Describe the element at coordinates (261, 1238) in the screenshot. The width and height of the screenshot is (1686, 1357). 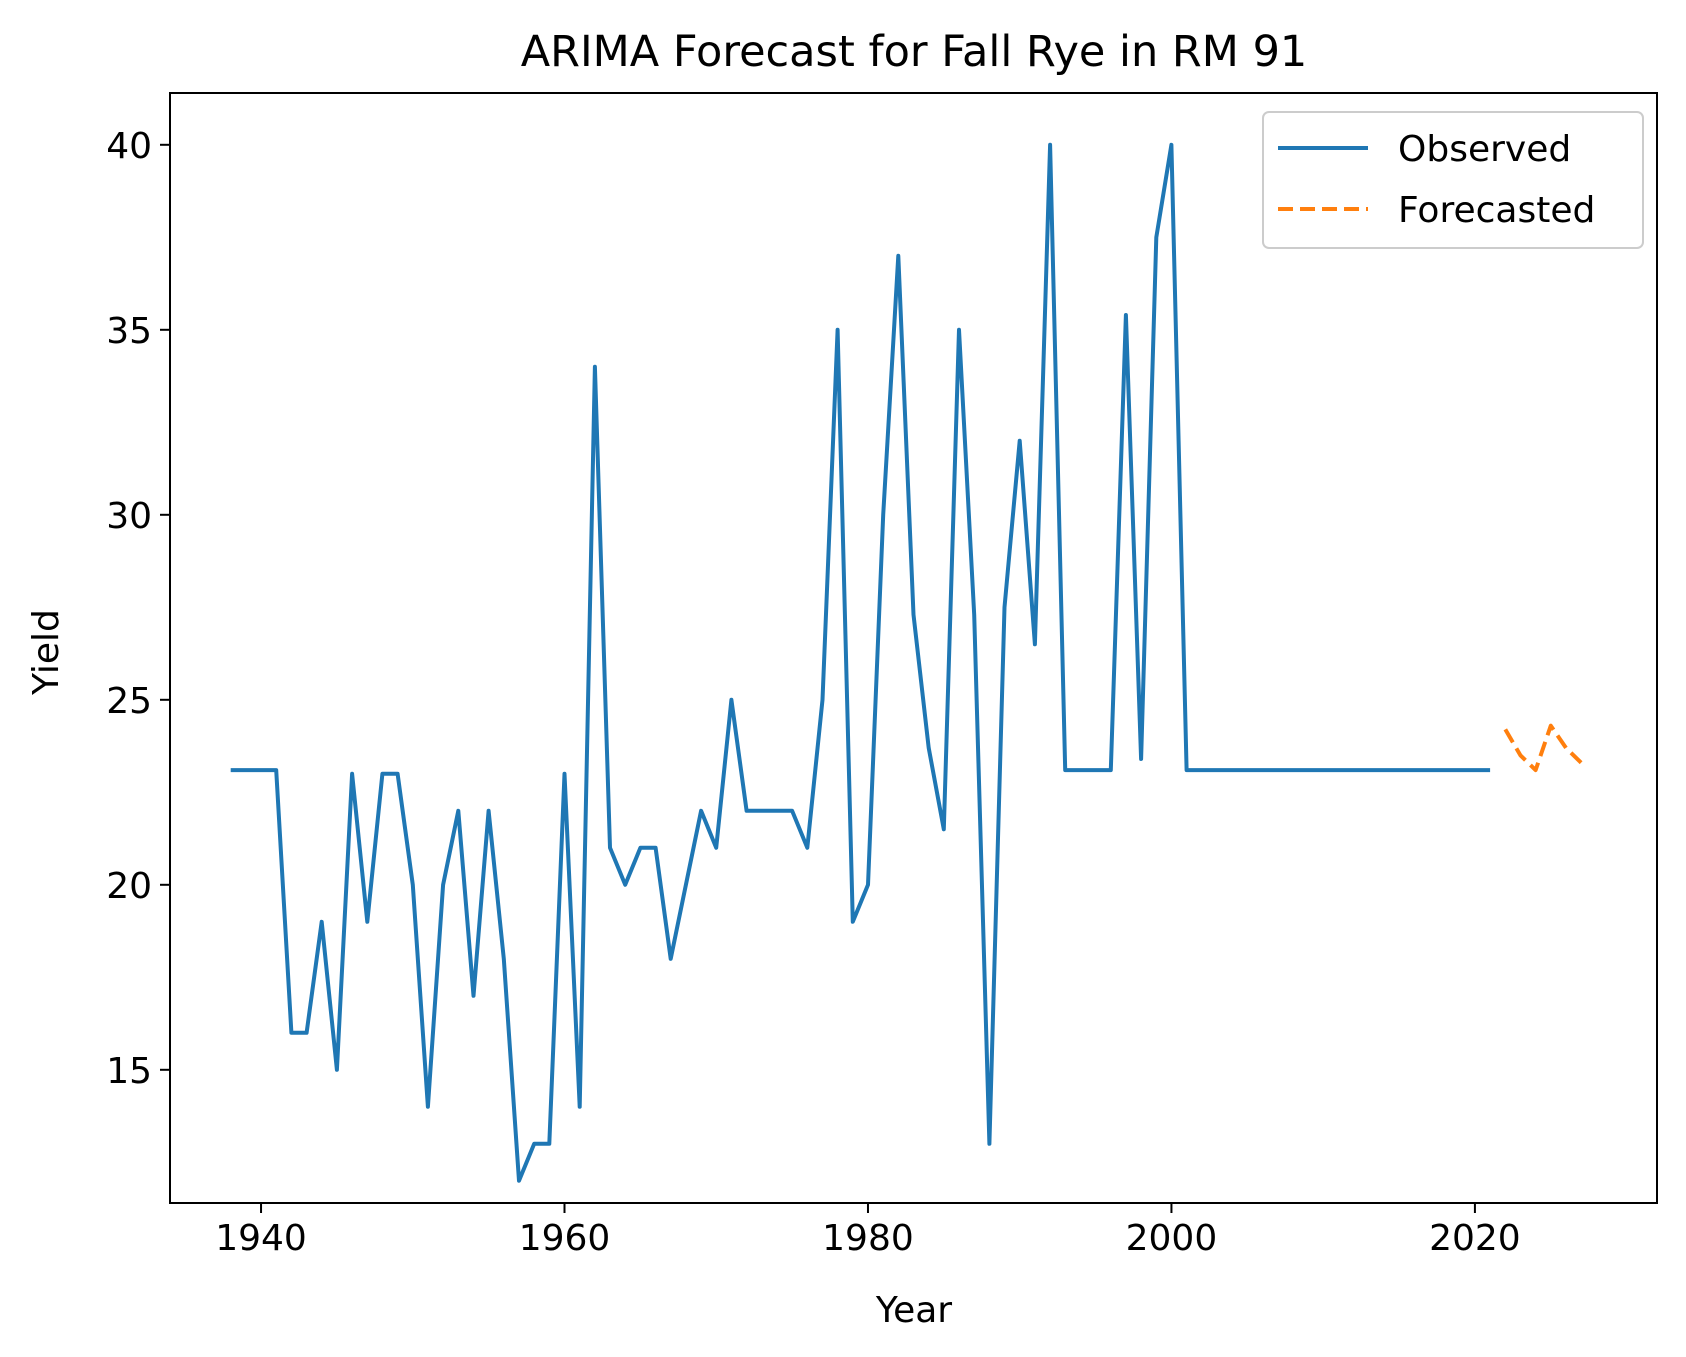
I see `x-tick-label: 1940` at that location.